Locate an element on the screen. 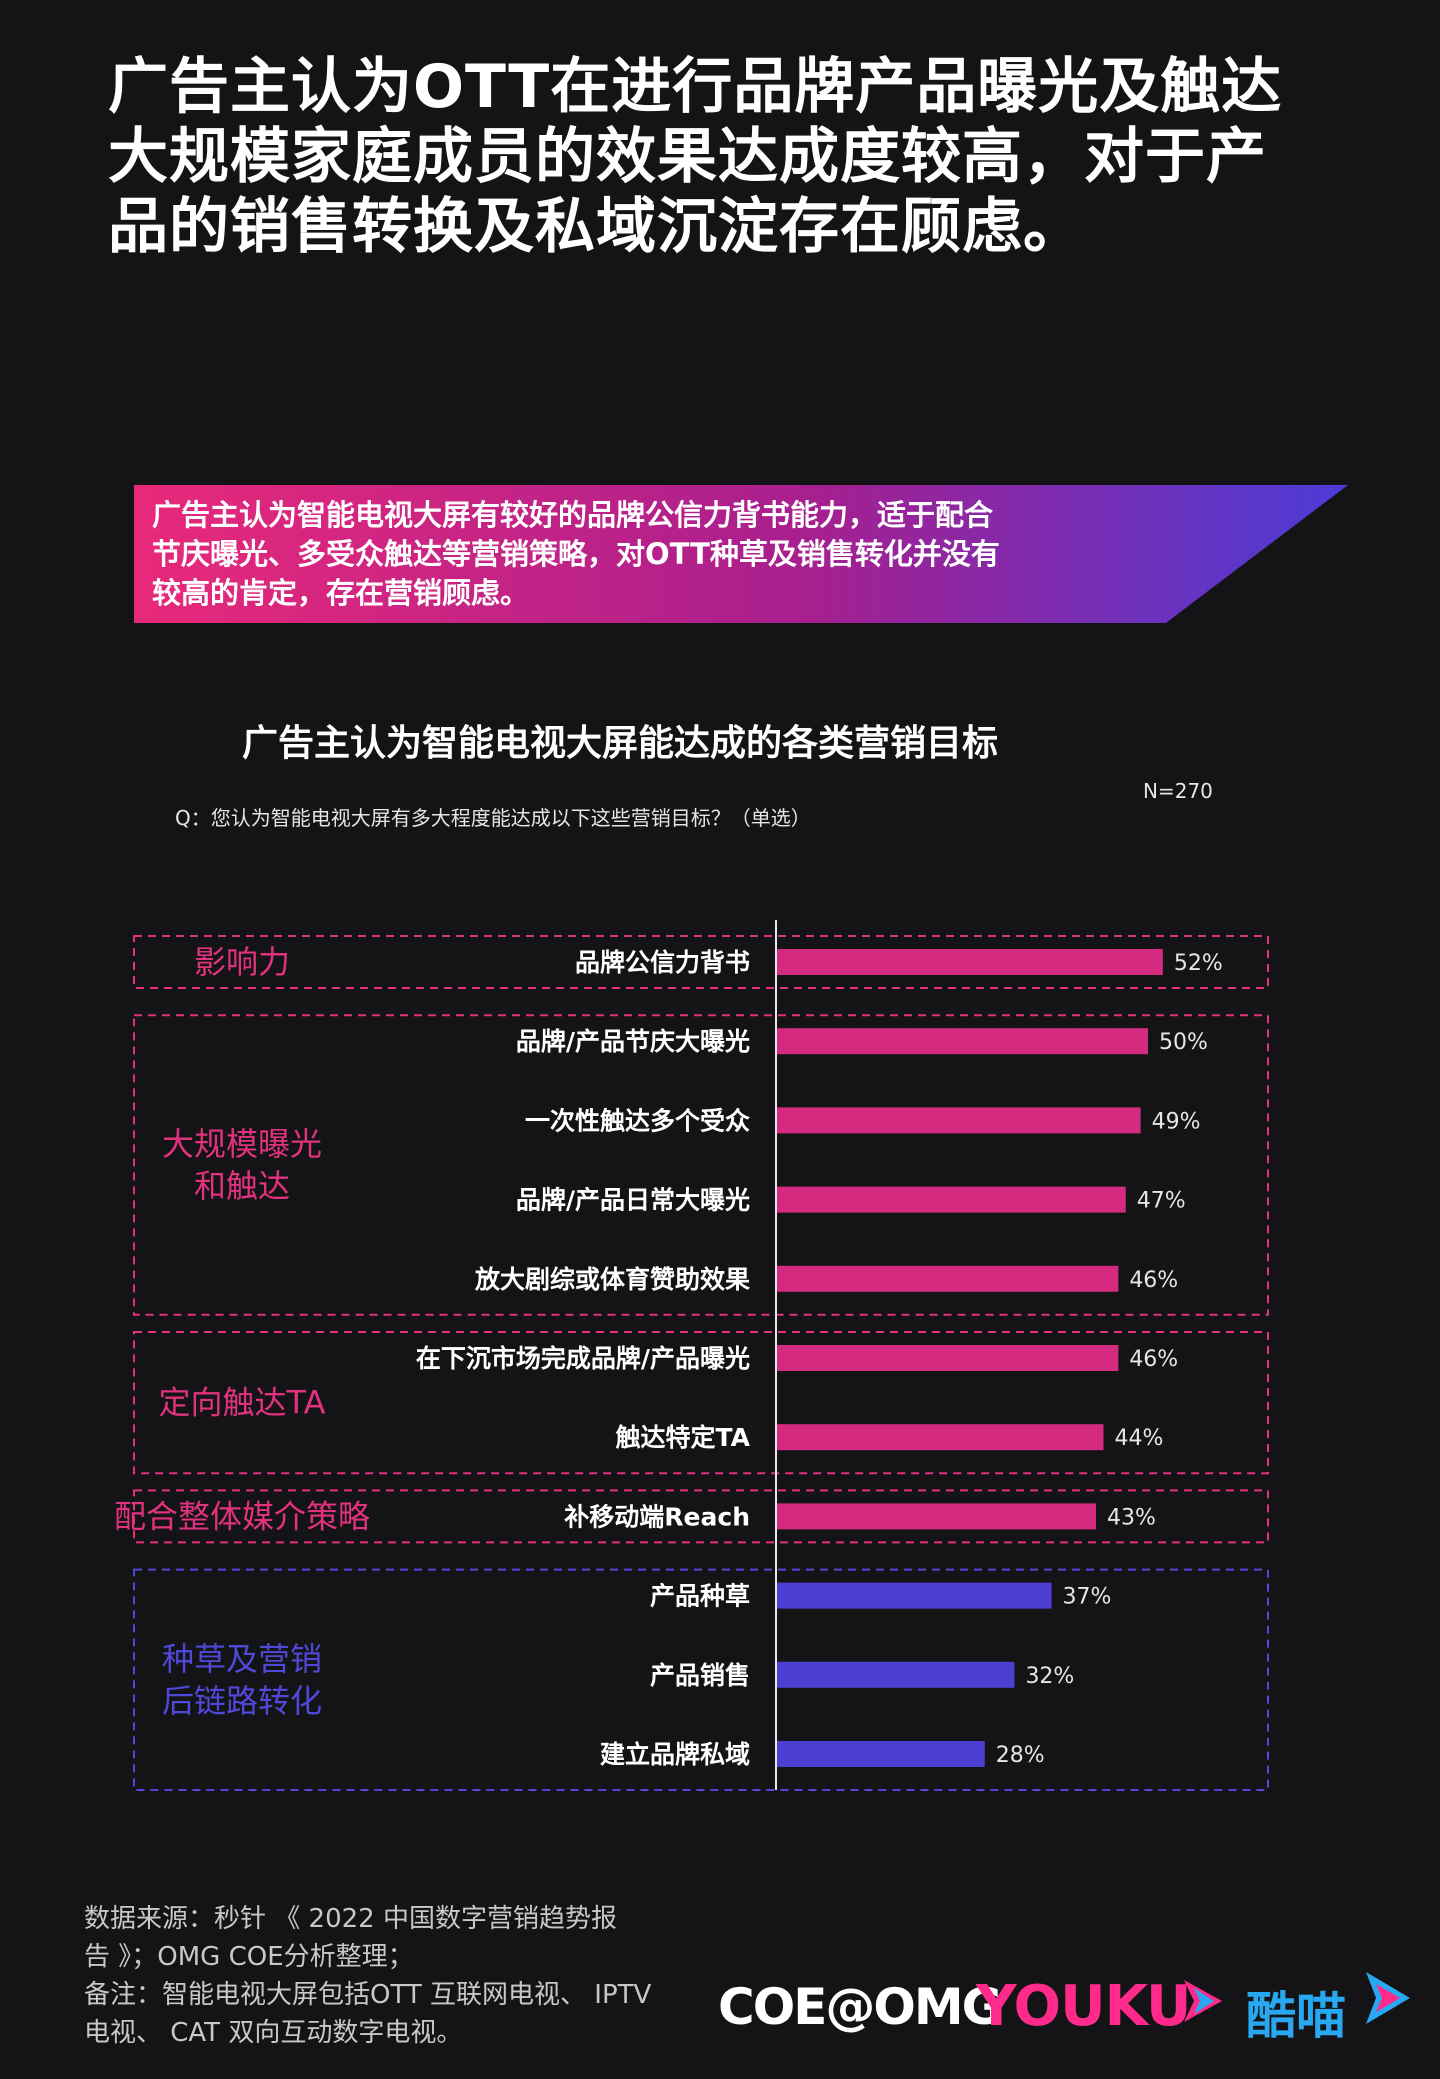 Image resolution: width=1440 pixels, height=2079 pixels. youku-play-icon is located at coordinates (1203, 2001).